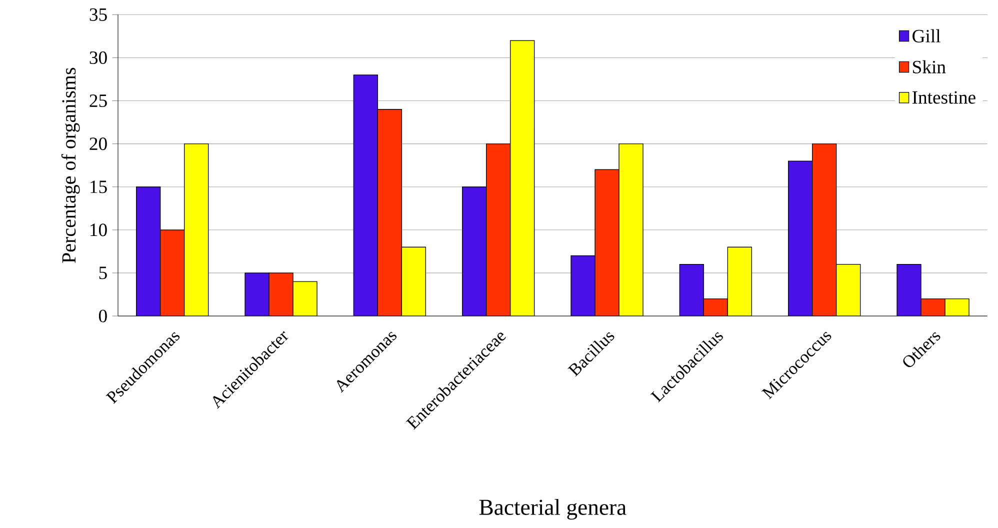 The image size is (998, 528). What do you see at coordinates (552, 509) in the screenshot?
I see `x-axis-title: Bacterial genera` at bounding box center [552, 509].